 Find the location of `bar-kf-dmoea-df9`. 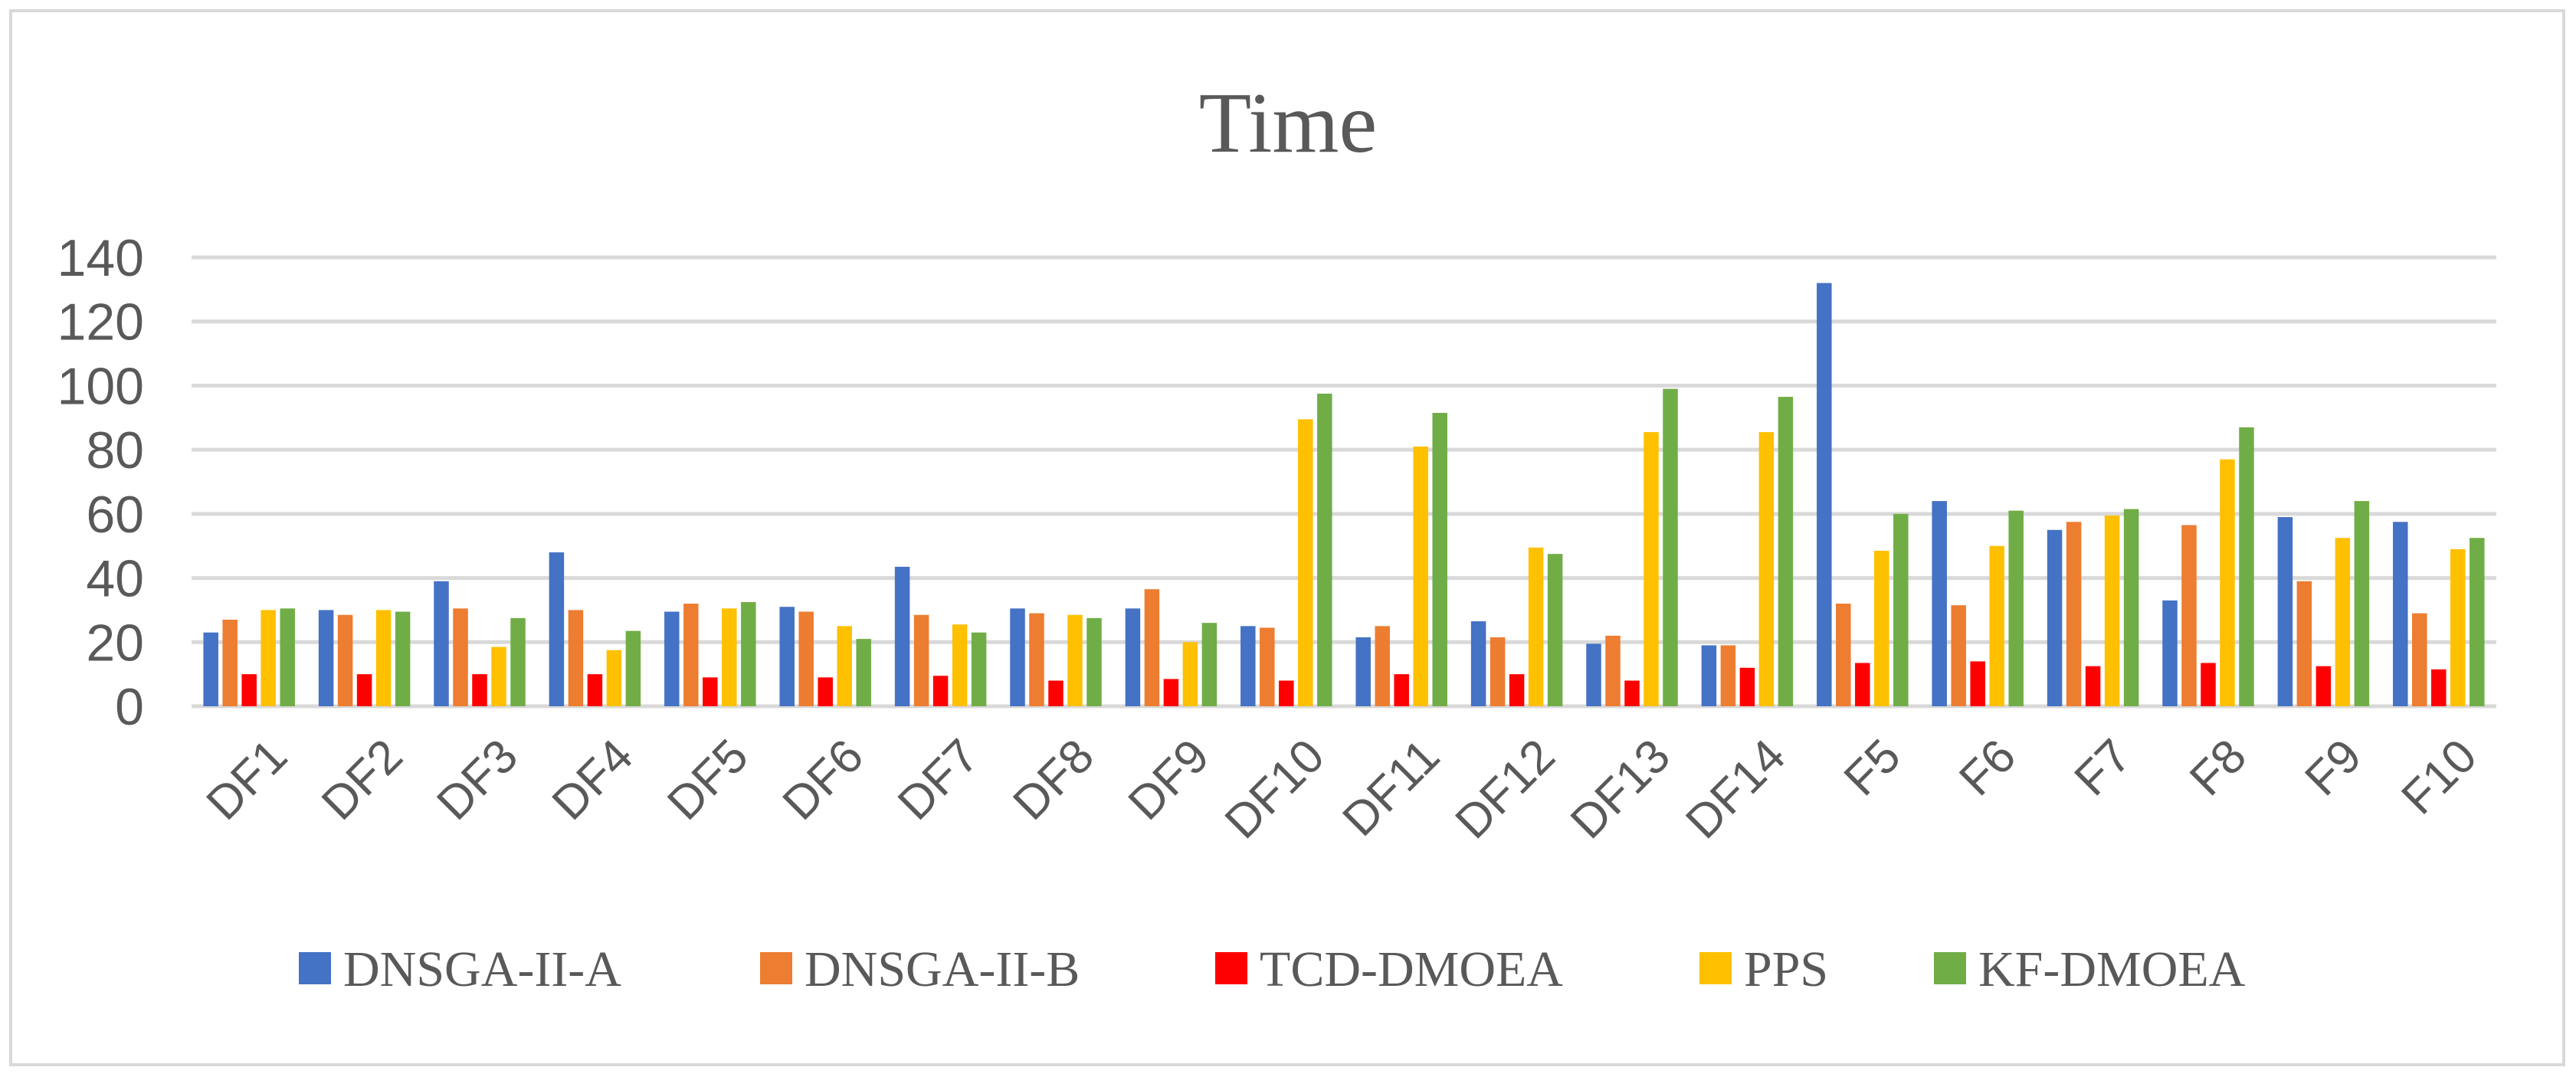

bar-kf-dmoea-df9 is located at coordinates (1209, 664).